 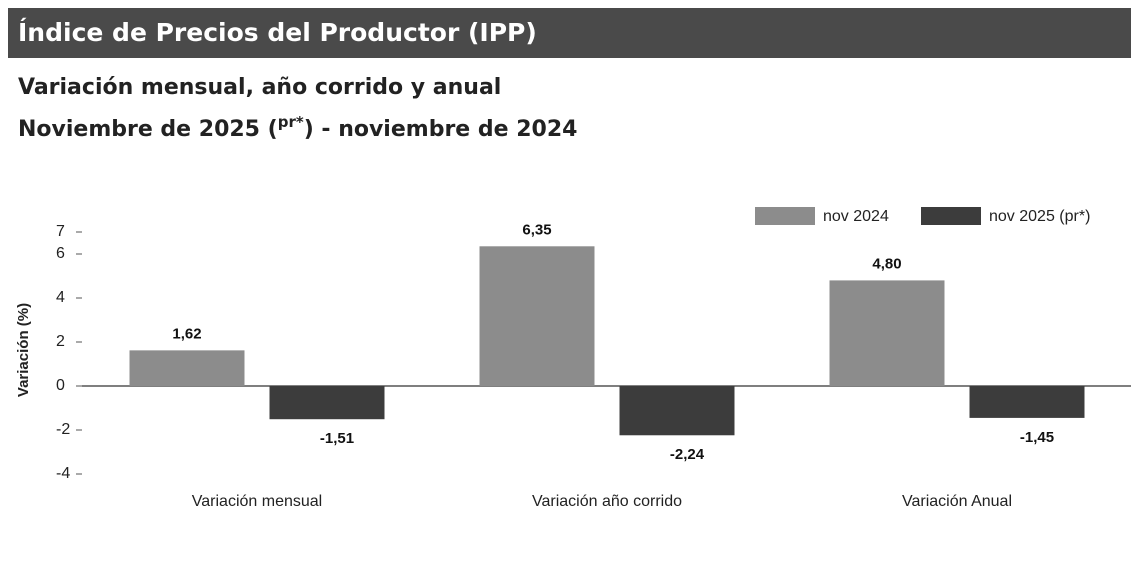 I want to click on data-label: 1,62, so click(x=186, y=333).